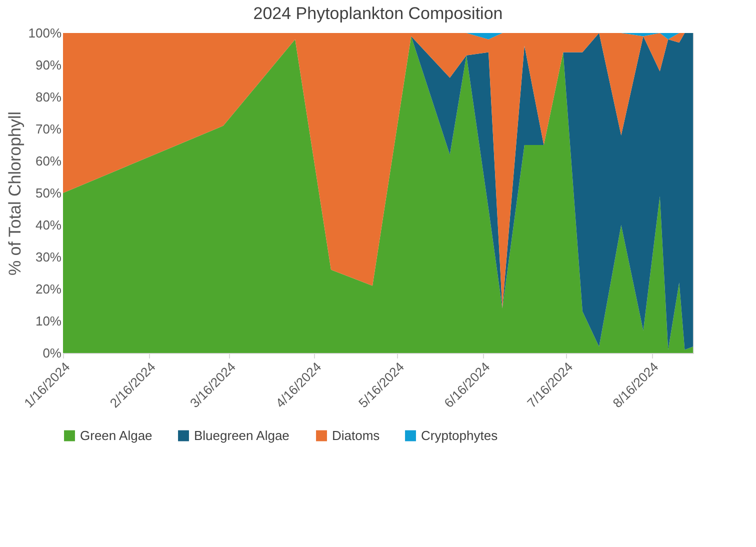 Image resolution: width=756 pixels, height=547 pixels. Describe the element at coordinates (378, 13) in the screenshot. I see `chart-title: 2024 Phytoplankton Composition` at that location.